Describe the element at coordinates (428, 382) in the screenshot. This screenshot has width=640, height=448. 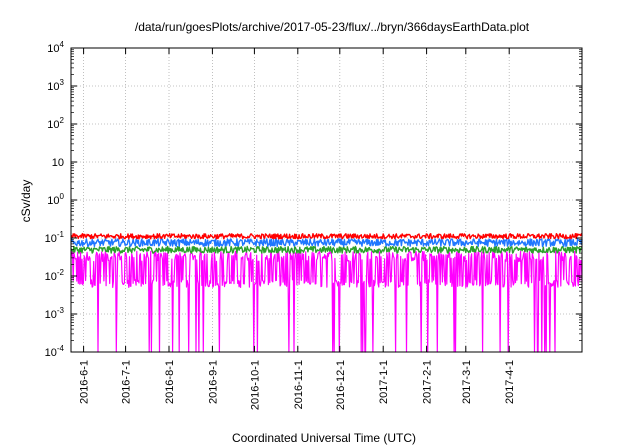
I see `x-tick-label: 2017-2-1` at that location.